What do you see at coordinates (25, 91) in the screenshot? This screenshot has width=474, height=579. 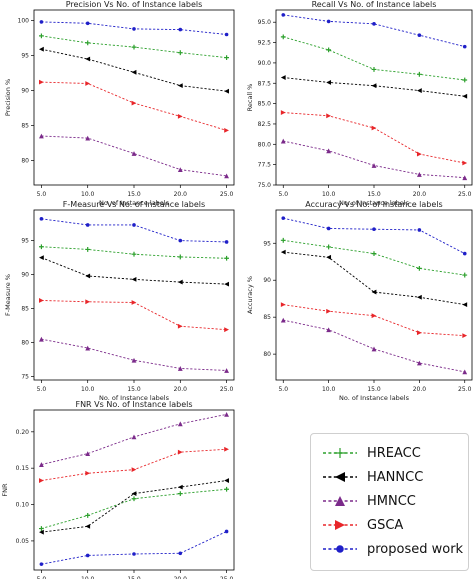 I see `y-tick-label: 90` at bounding box center [25, 91].